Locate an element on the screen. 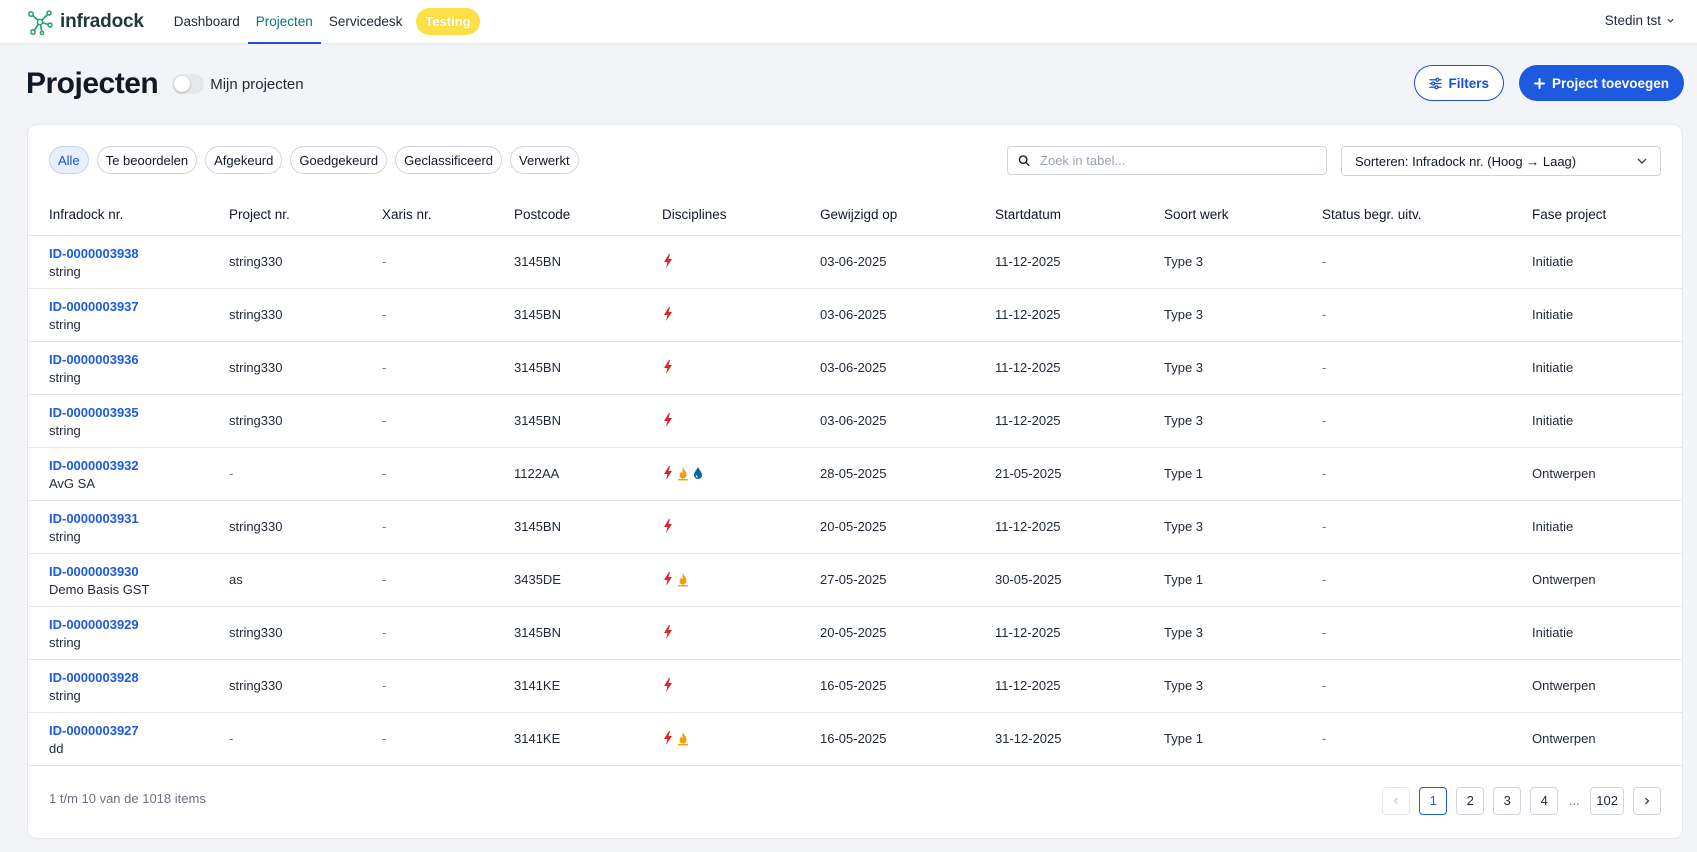 The height and width of the screenshot is (852, 1697). postcode-cell: 3435DE is located at coordinates (567, 580).